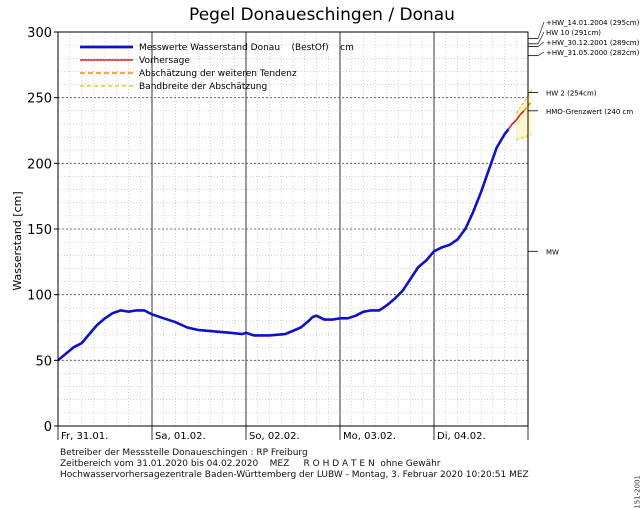 The width and height of the screenshot is (644, 509). What do you see at coordinates (552, 252) in the screenshot?
I see `reference-label: MW` at bounding box center [552, 252].